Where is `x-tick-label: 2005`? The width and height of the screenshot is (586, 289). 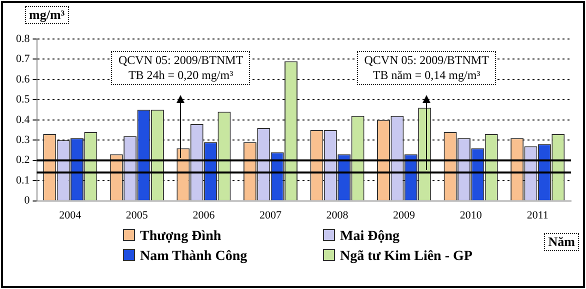
x-tick-label: 2005 is located at coordinates (137, 215).